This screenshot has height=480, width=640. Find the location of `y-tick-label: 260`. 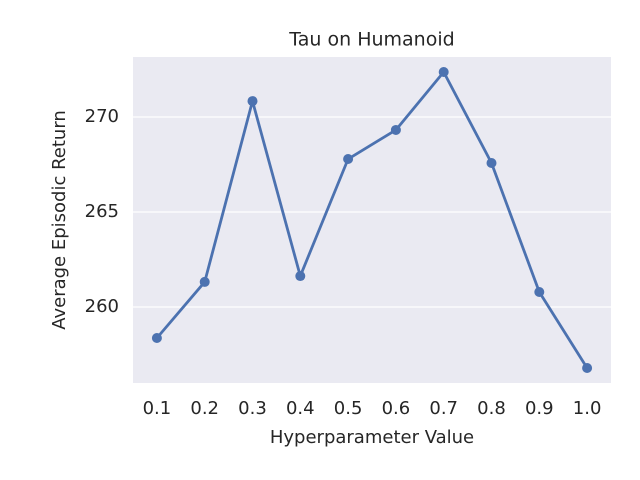

y-tick-label: 260 is located at coordinates (102, 306).